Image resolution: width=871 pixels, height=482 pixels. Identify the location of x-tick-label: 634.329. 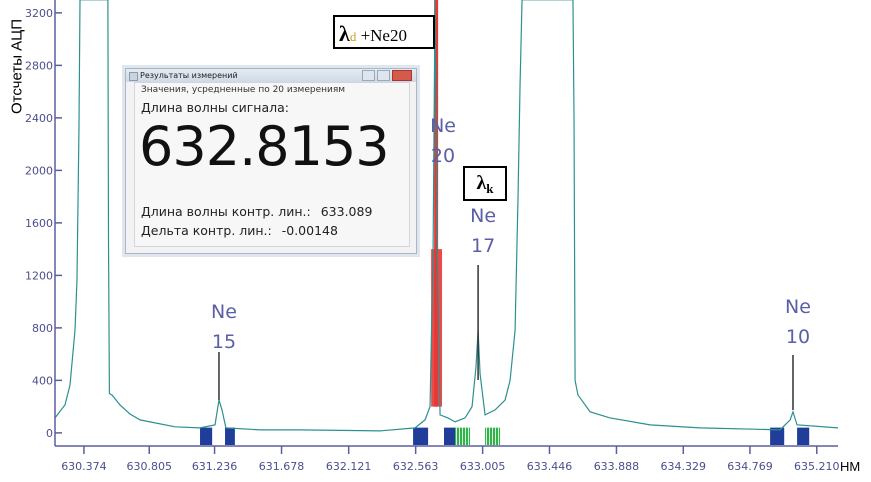
(684, 466).